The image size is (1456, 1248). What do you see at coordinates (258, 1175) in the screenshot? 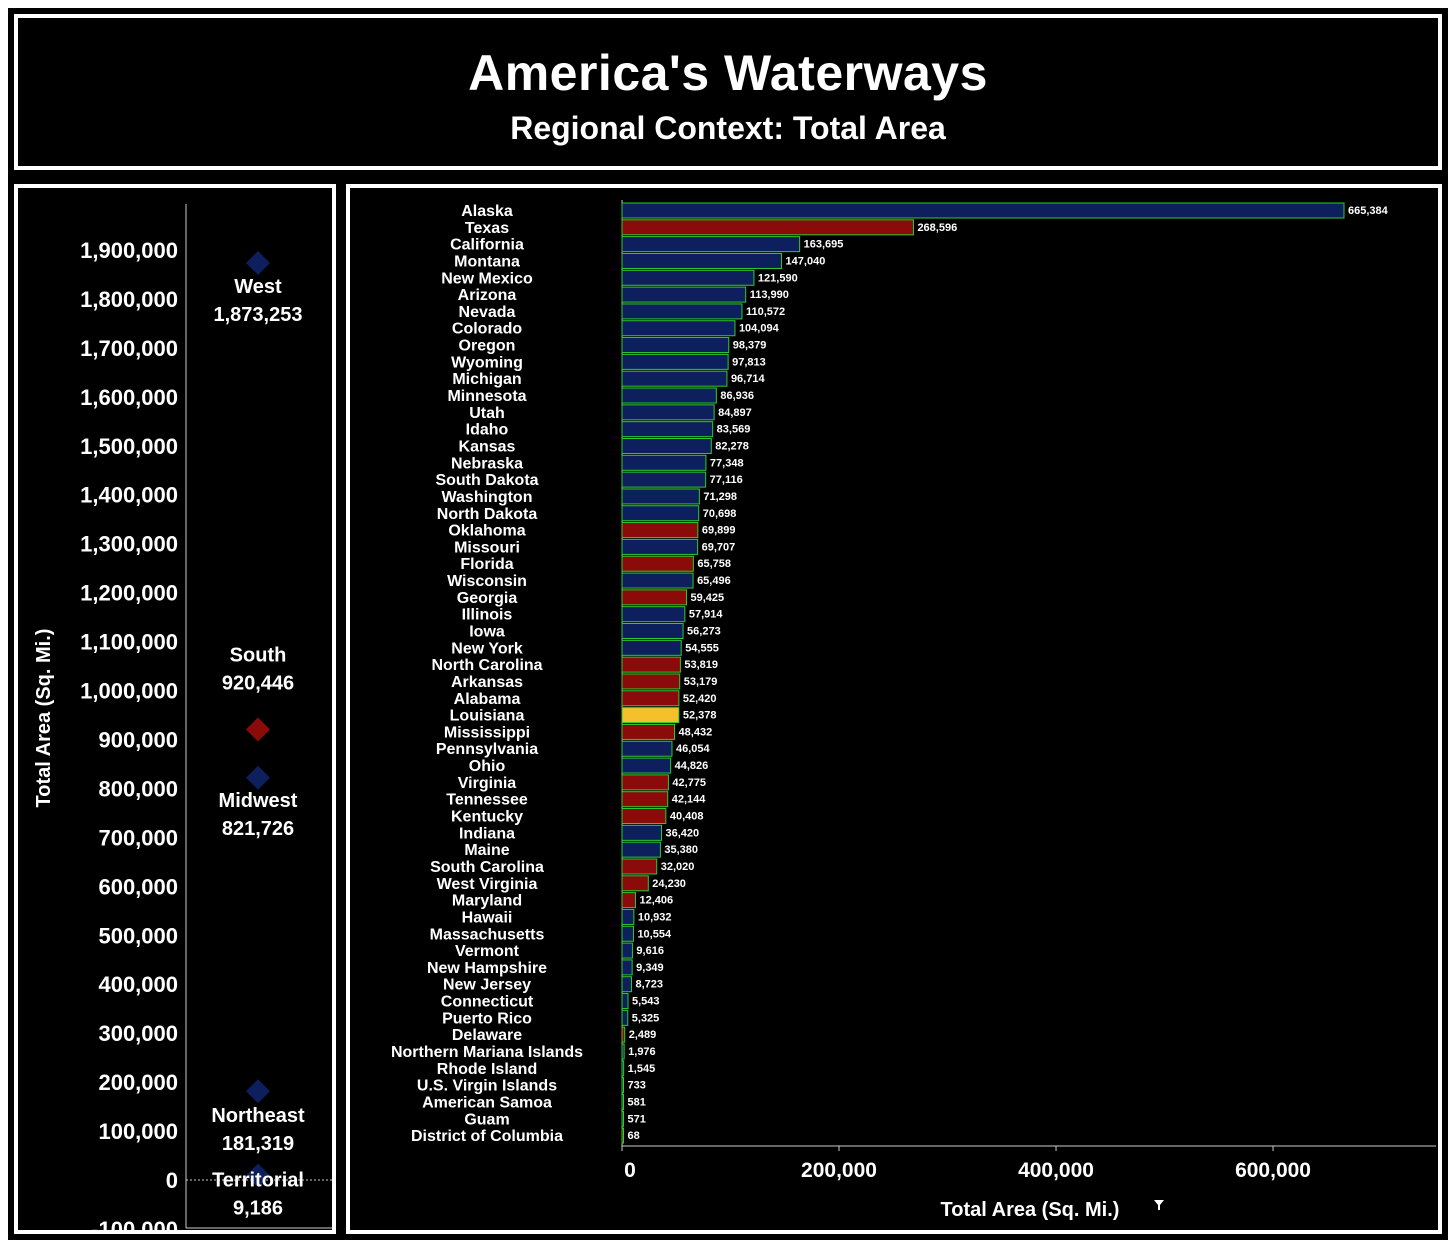
I see `region-marker-territorial` at bounding box center [258, 1175].